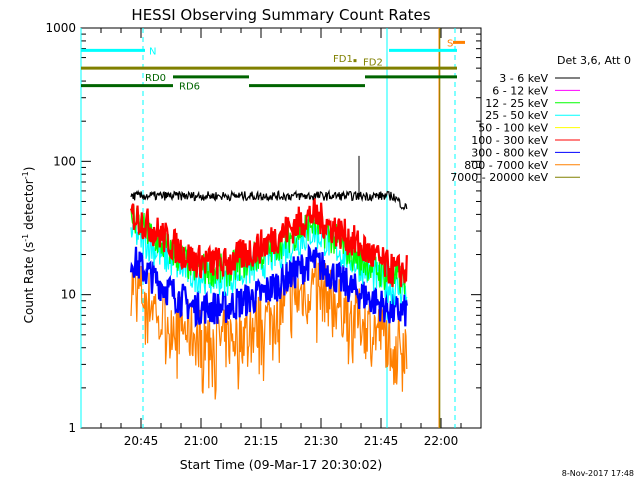  Describe the element at coordinates (506, 165) in the screenshot. I see `legend-label: 800 - 7000 keV` at that location.